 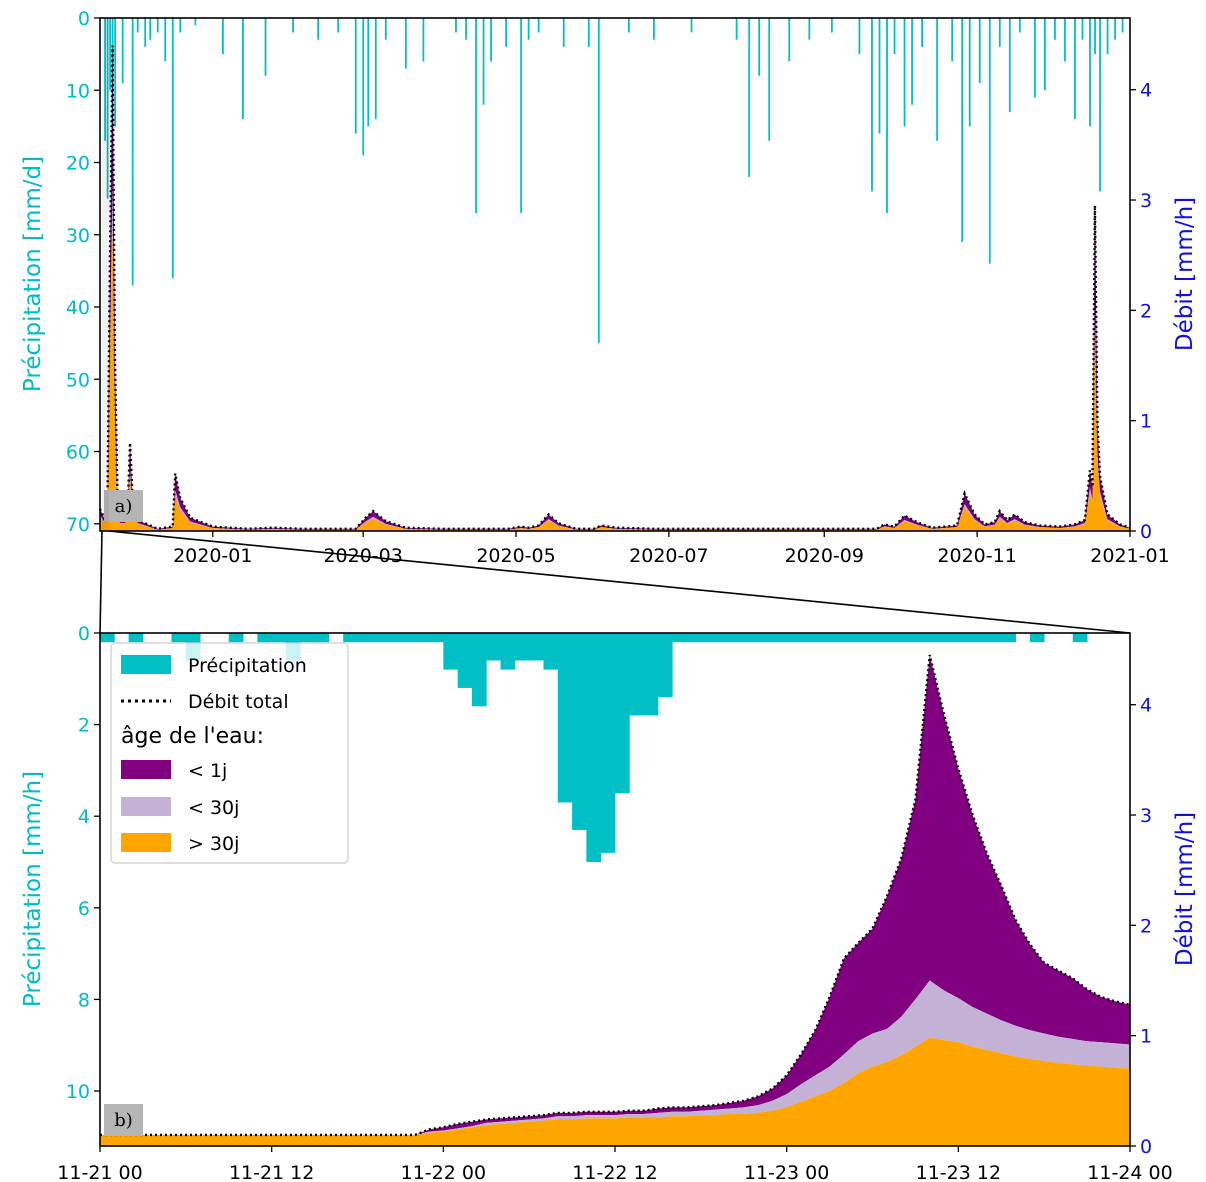 What do you see at coordinates (78, 453) in the screenshot?
I see `ytick-left-label: 60` at bounding box center [78, 453].